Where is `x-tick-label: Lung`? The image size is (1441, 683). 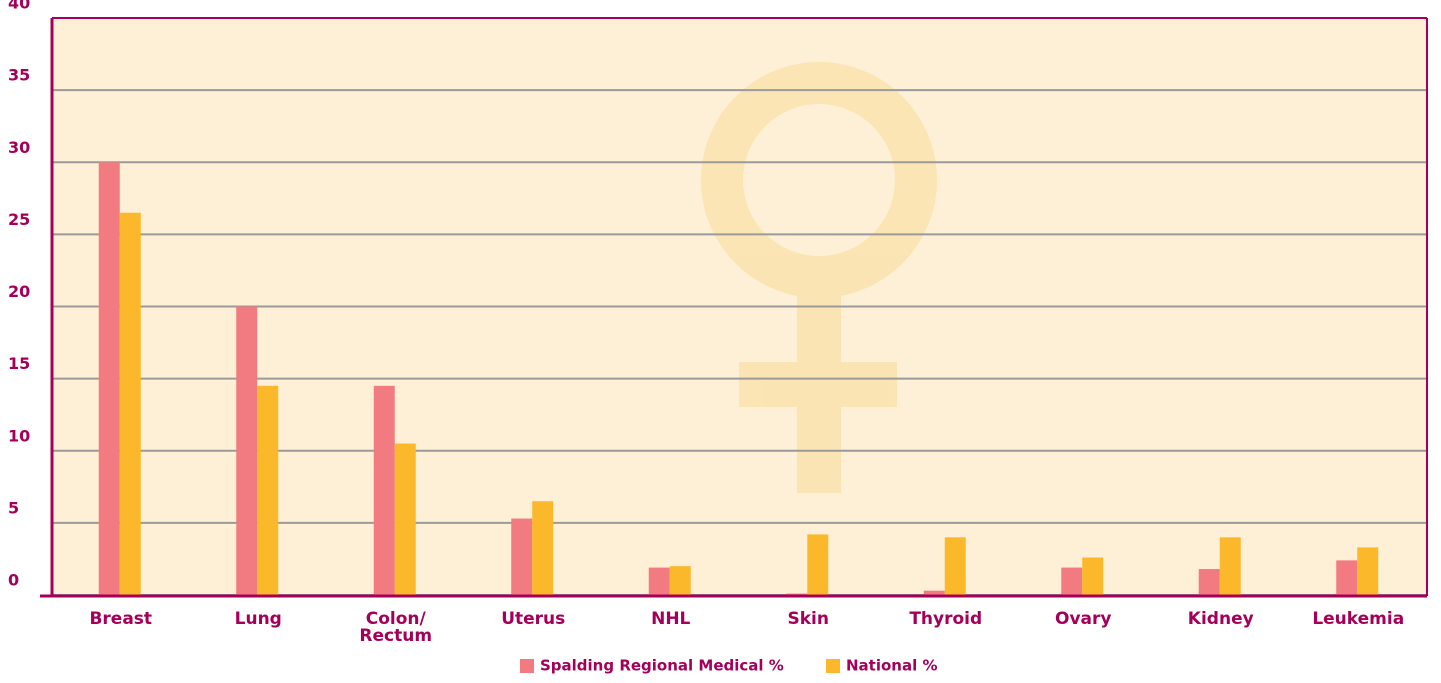
x-tick-label: Lung is located at coordinates (258, 619).